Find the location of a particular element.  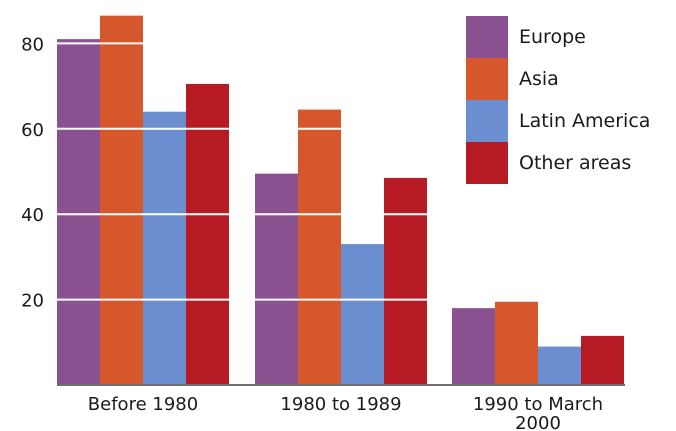

y-tick-label-80: 80 is located at coordinates (32, 44).